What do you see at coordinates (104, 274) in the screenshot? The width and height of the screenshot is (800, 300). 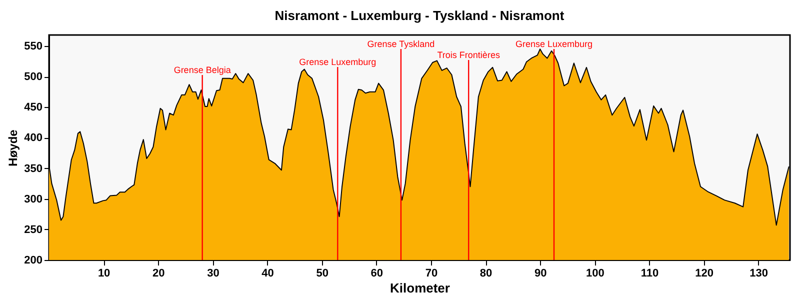 I see `x-tick-label: 10` at bounding box center [104, 274].